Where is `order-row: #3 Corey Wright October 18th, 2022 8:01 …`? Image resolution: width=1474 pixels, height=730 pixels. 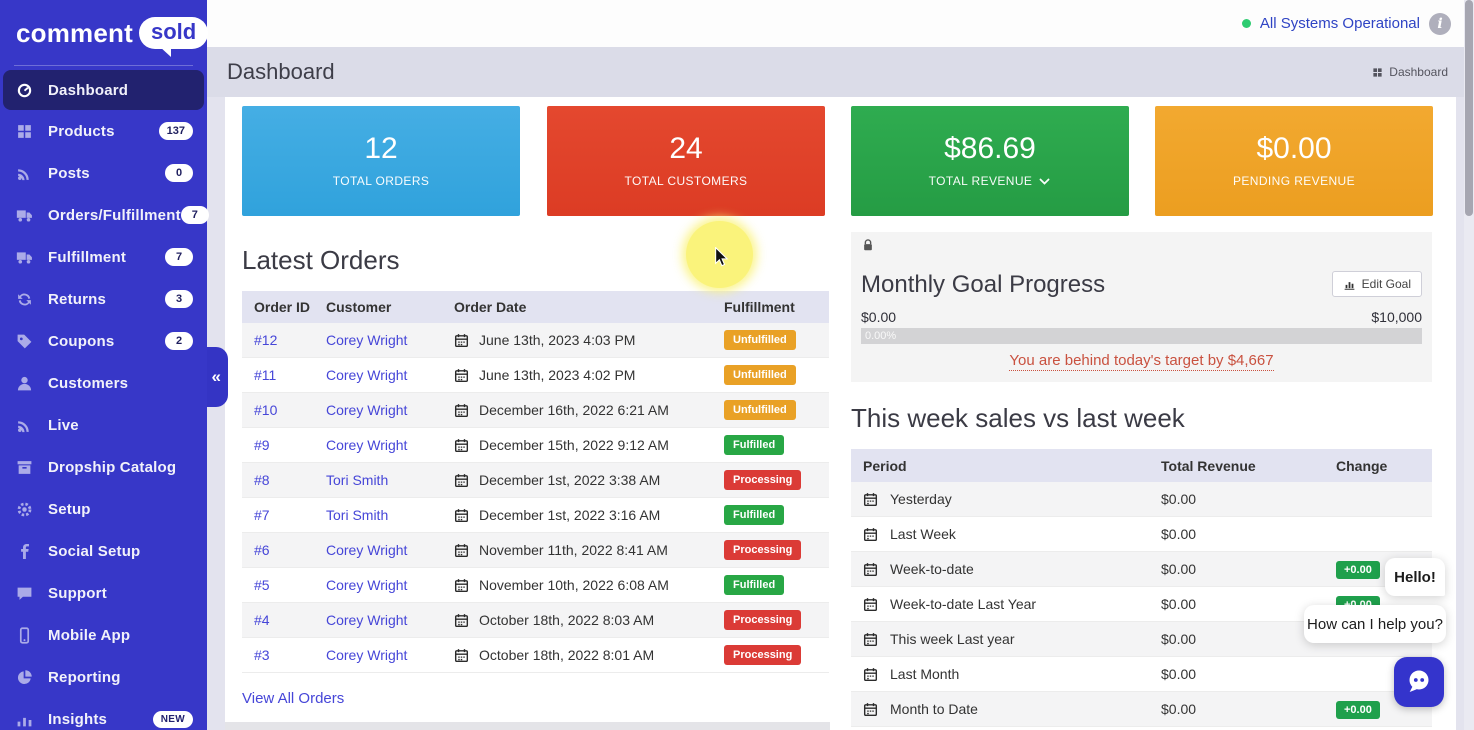
order-row: #3 Corey Wright October 18th, 2022 8:01 … is located at coordinates (535, 655).